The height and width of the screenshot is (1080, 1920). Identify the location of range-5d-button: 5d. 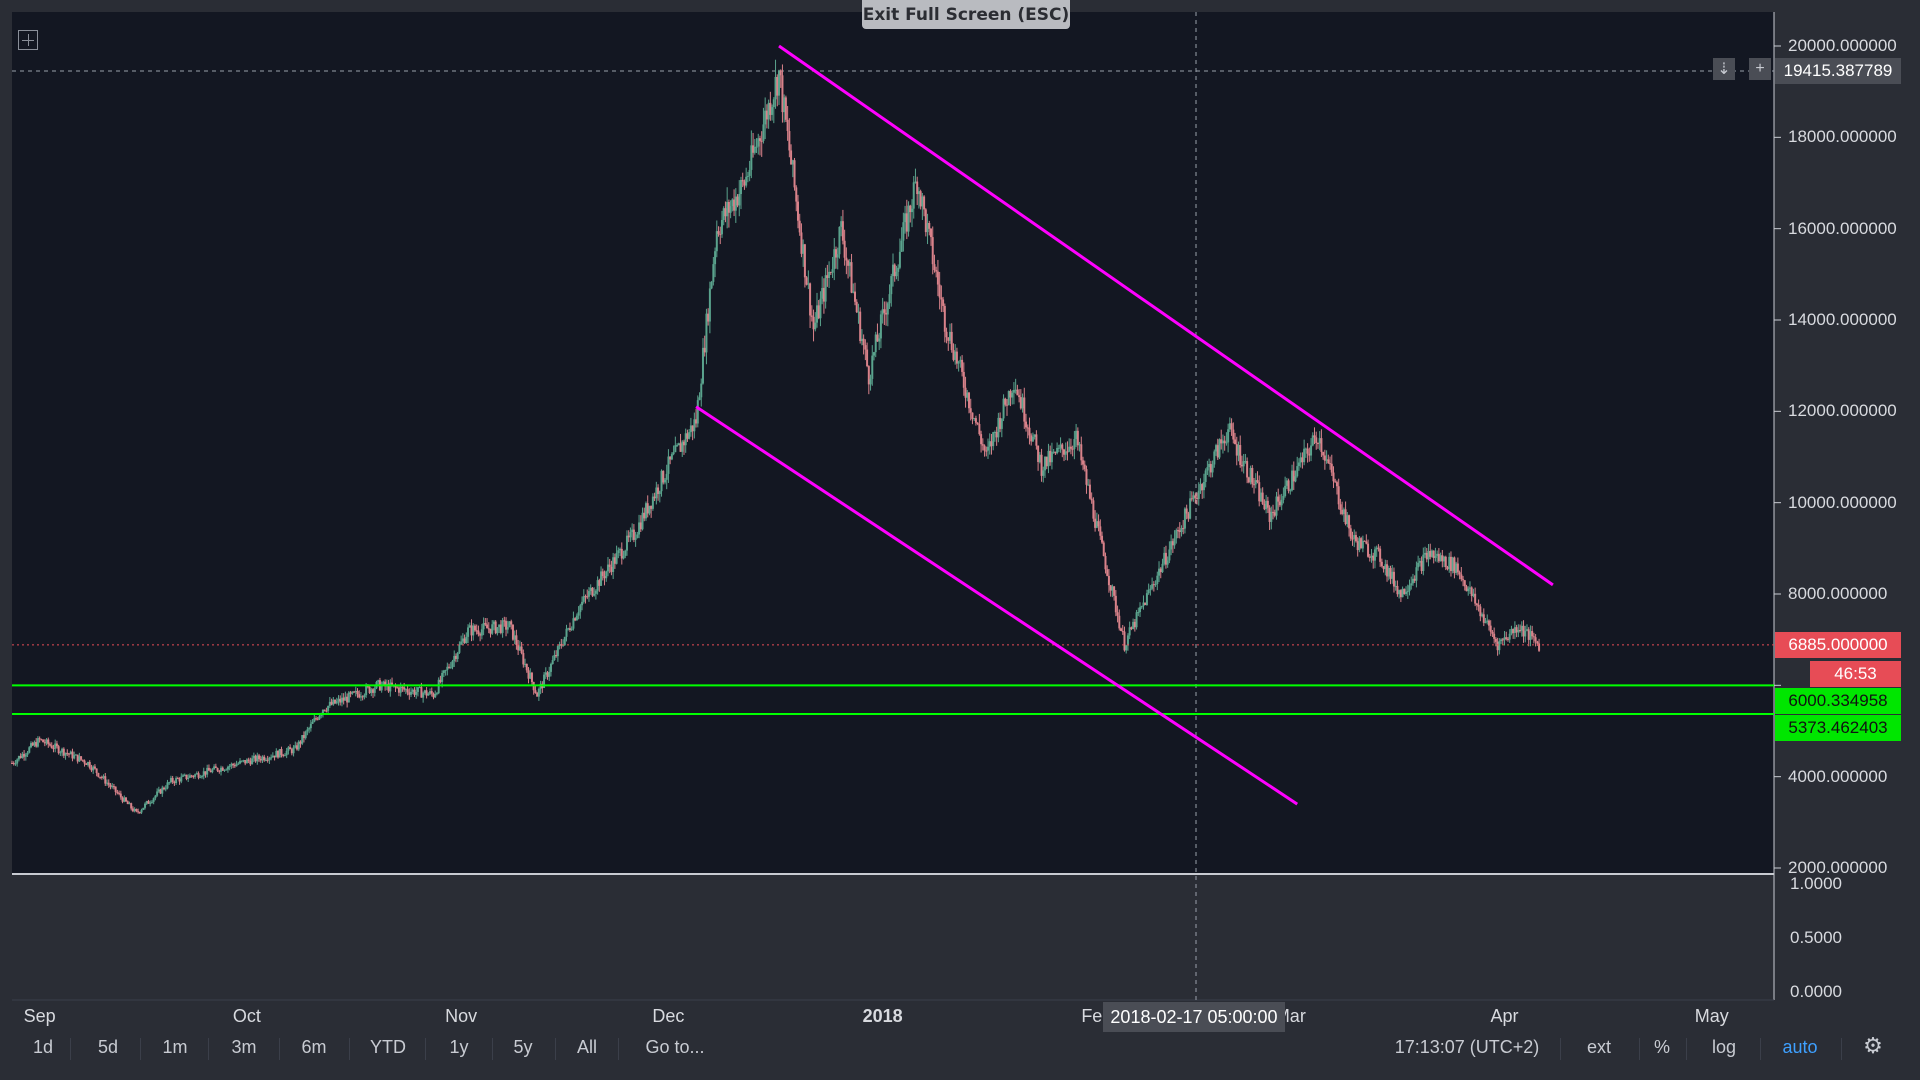
(108, 1047).